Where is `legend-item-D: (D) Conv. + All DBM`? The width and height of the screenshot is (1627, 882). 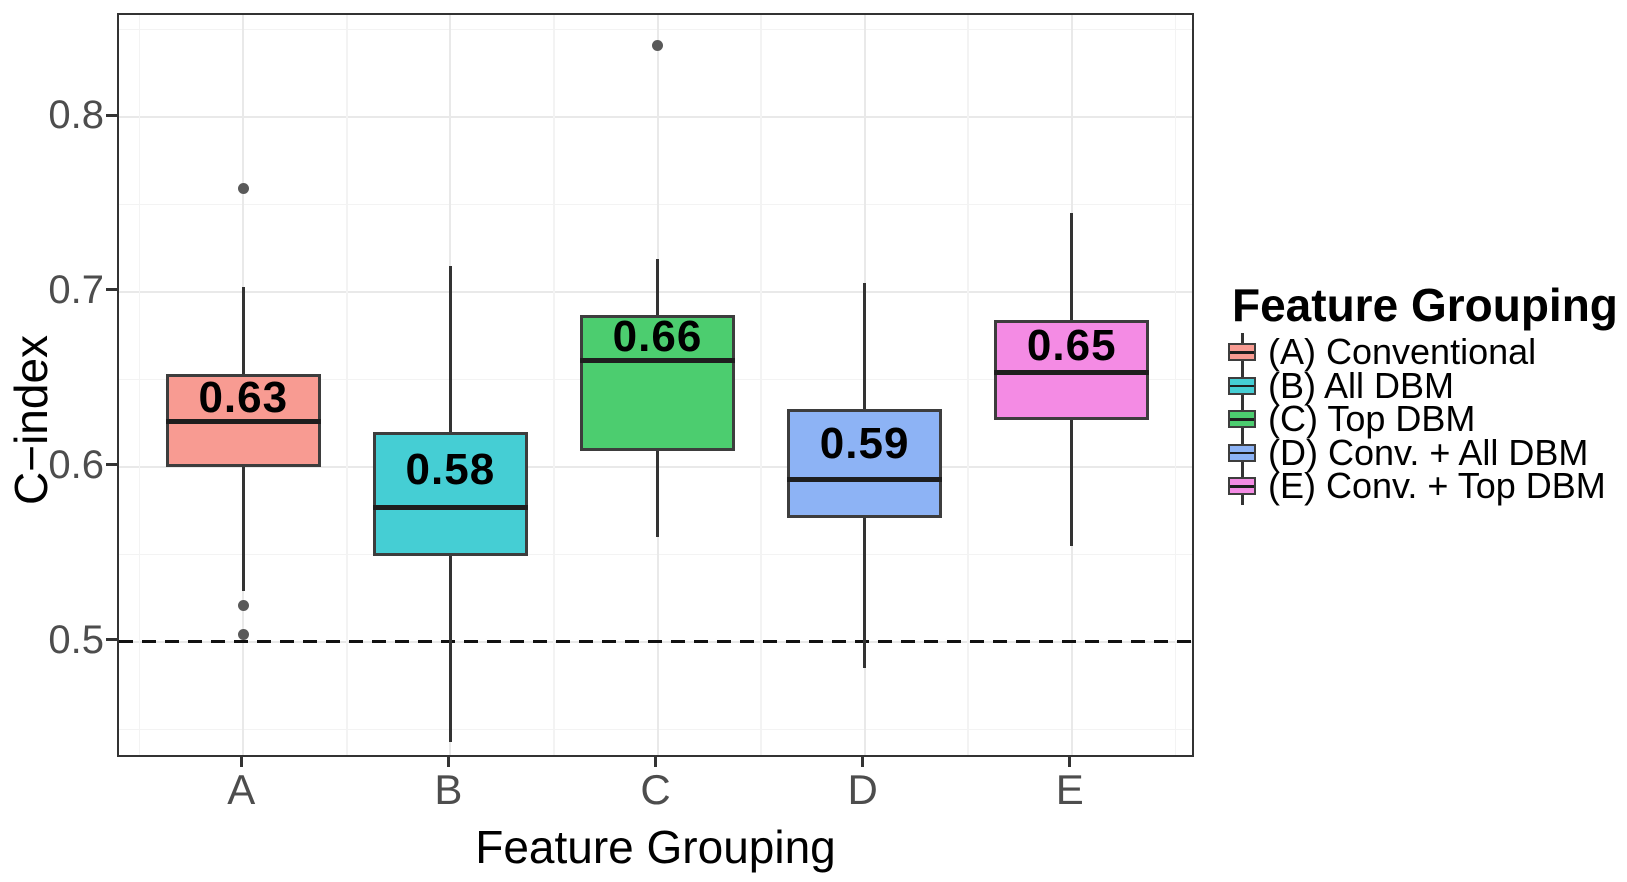 legend-item-D: (D) Conv. + All DBM is located at coordinates (1408, 452).